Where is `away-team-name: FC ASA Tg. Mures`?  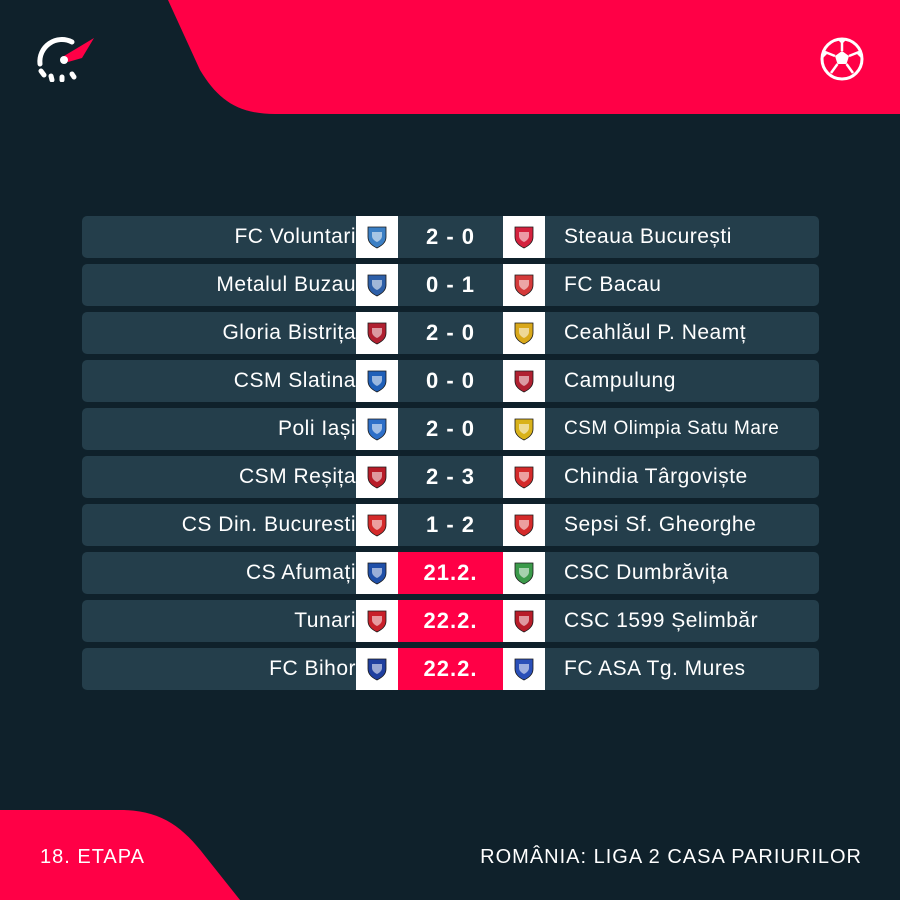 away-team-name: FC ASA Tg. Mures is located at coordinates (655, 668).